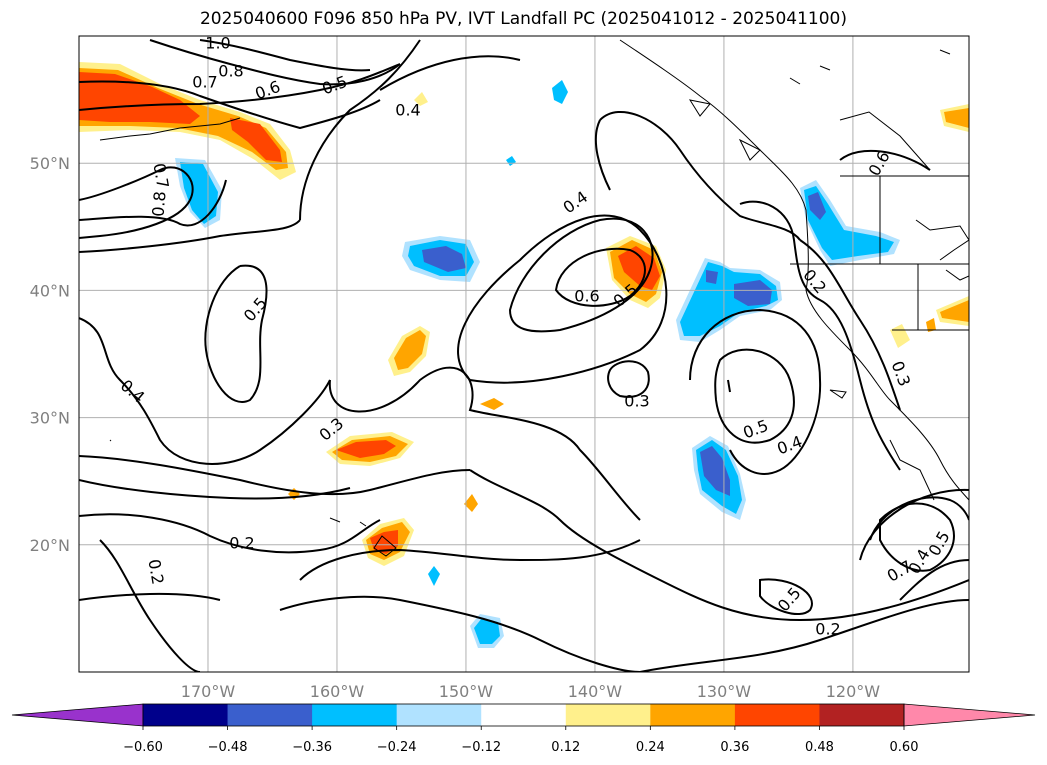  What do you see at coordinates (565, 747) in the screenshot?
I see `colorbar-tick-label: 0.12` at bounding box center [565, 747].